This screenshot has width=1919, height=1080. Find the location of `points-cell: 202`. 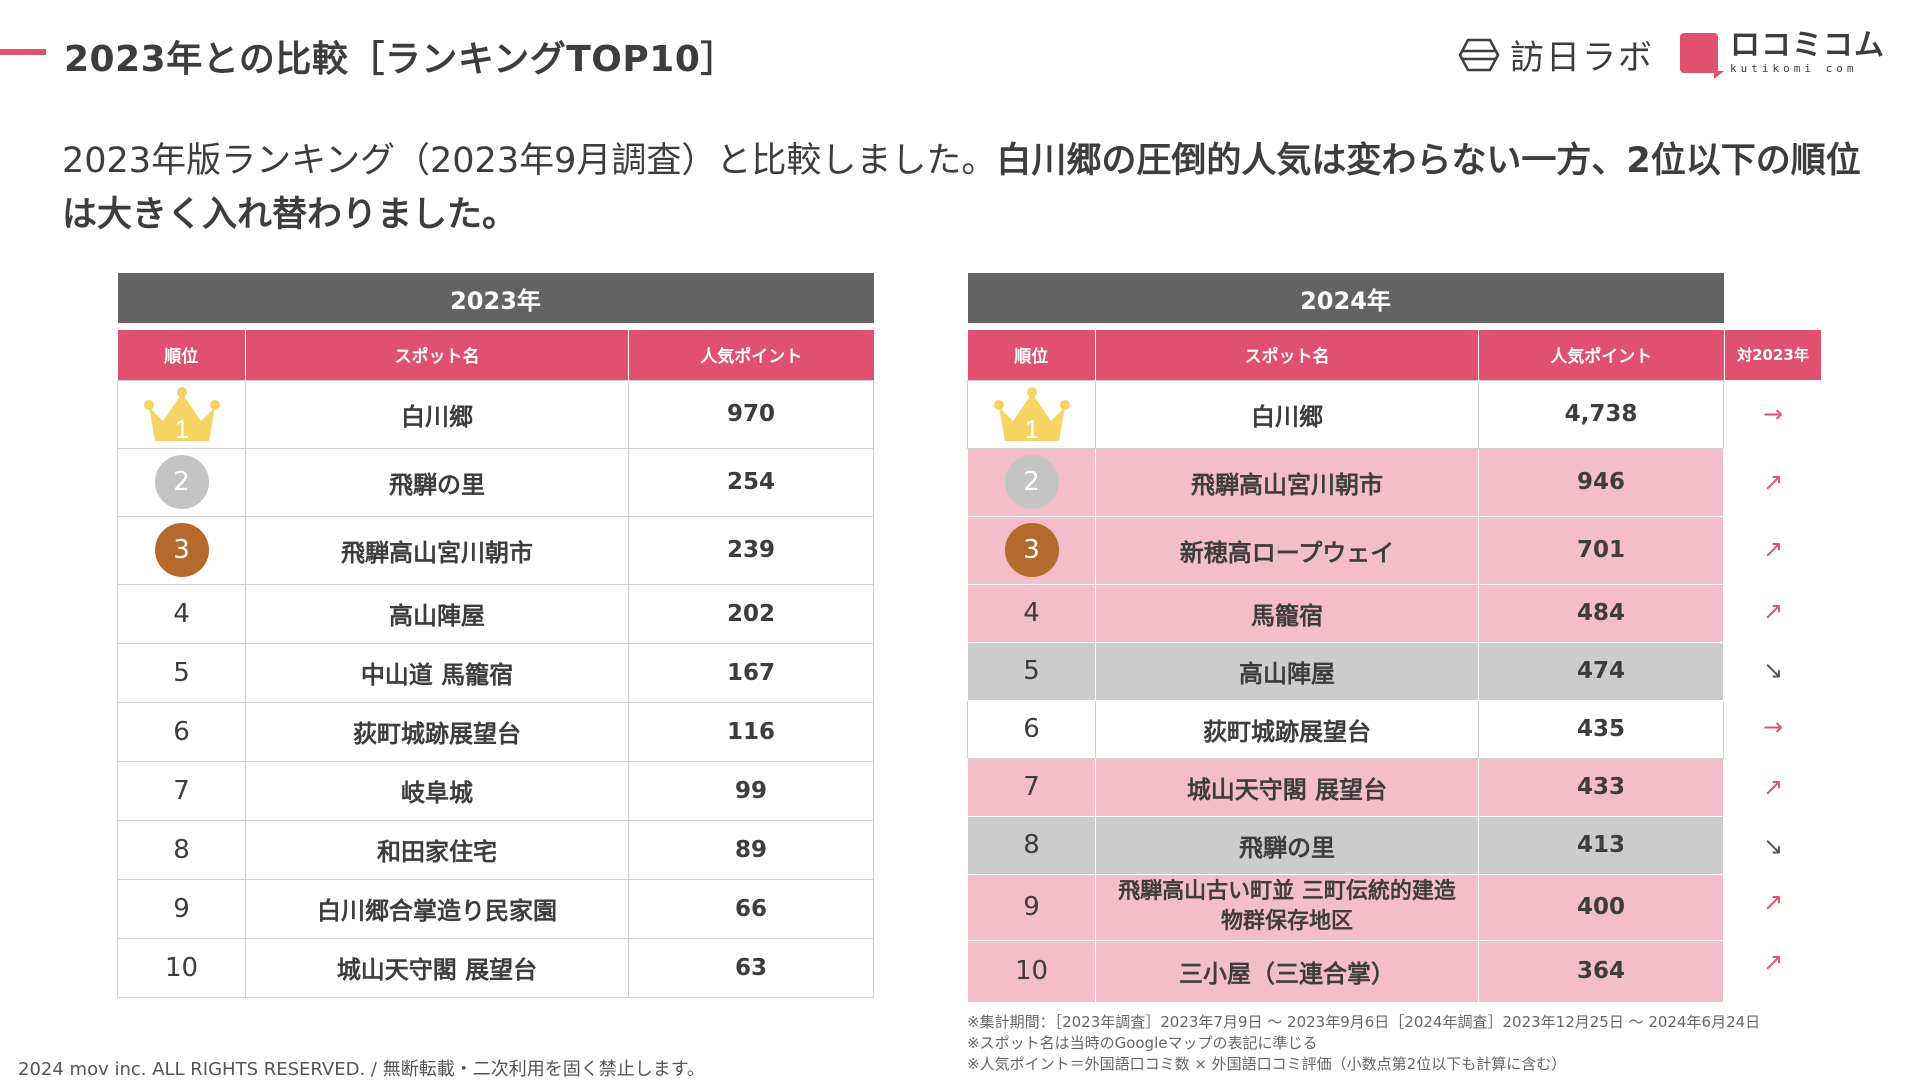

points-cell: 202 is located at coordinates (751, 613).